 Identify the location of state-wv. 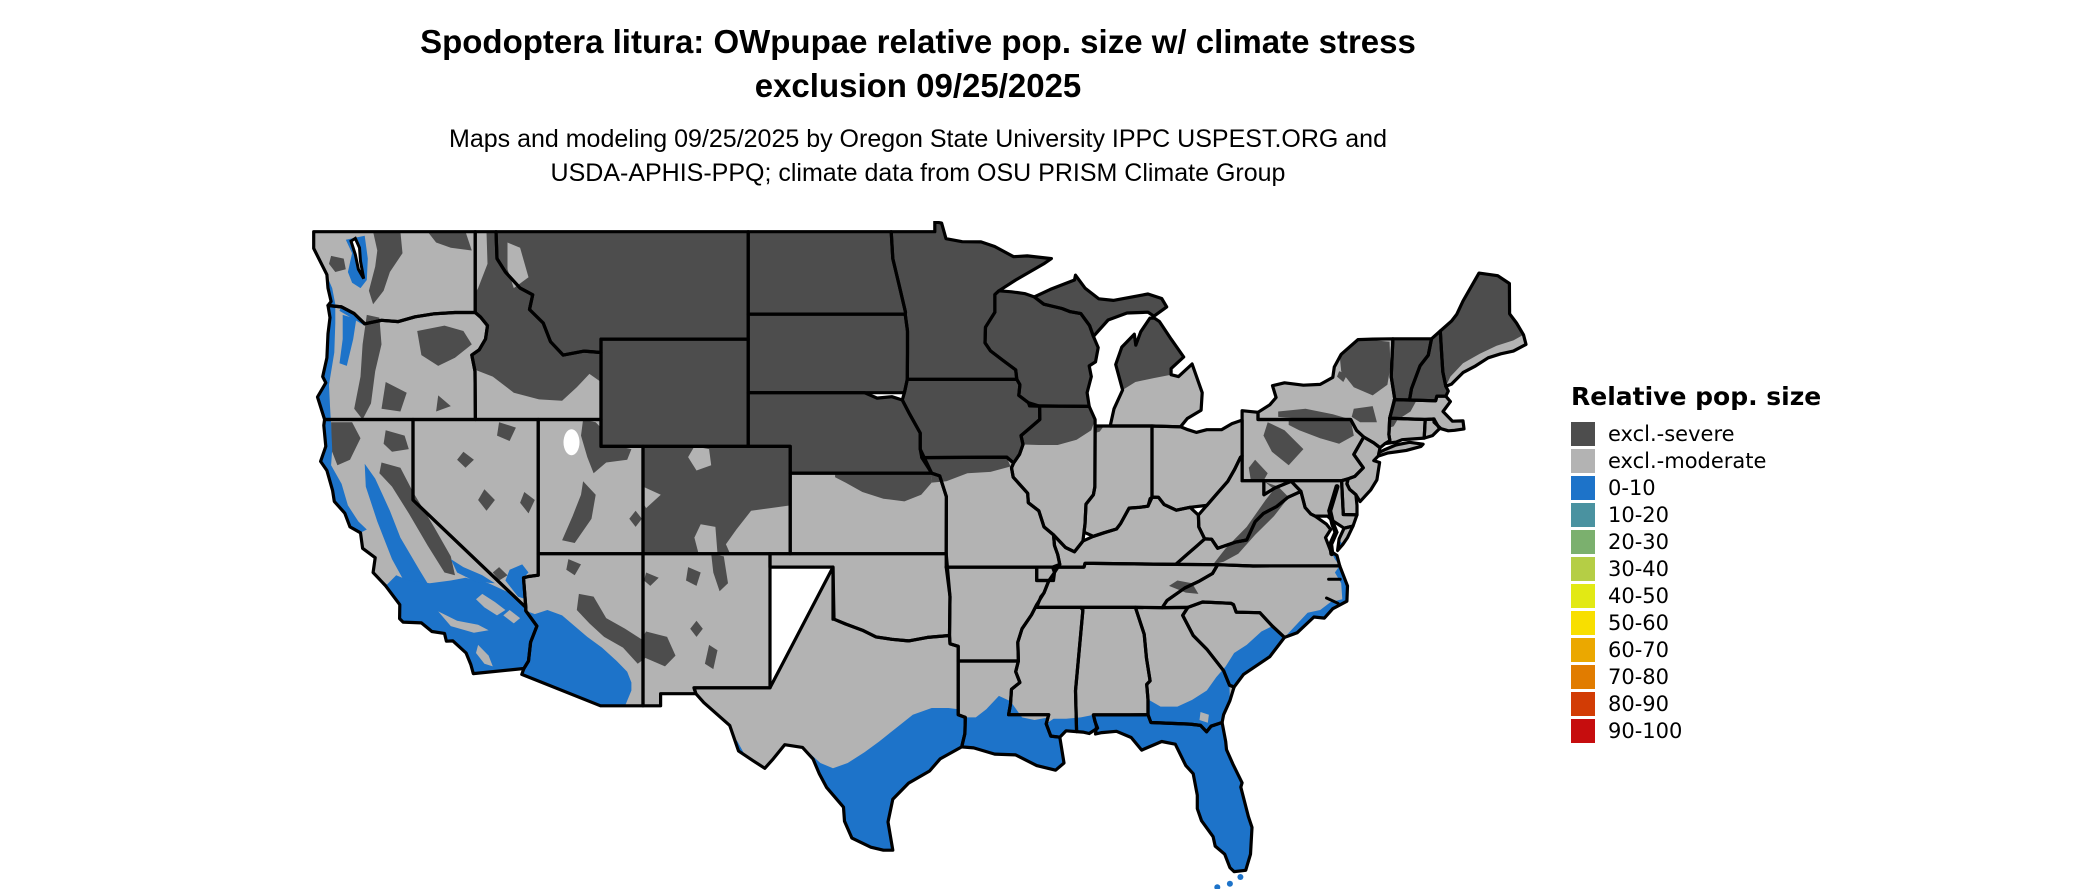
(1249, 502).